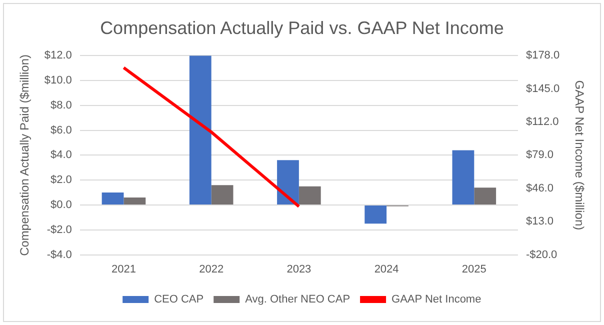 The height and width of the screenshot is (325, 604). Describe the element at coordinates (542, 122) in the screenshot. I see `y2-tick-label: $112.0` at that location.